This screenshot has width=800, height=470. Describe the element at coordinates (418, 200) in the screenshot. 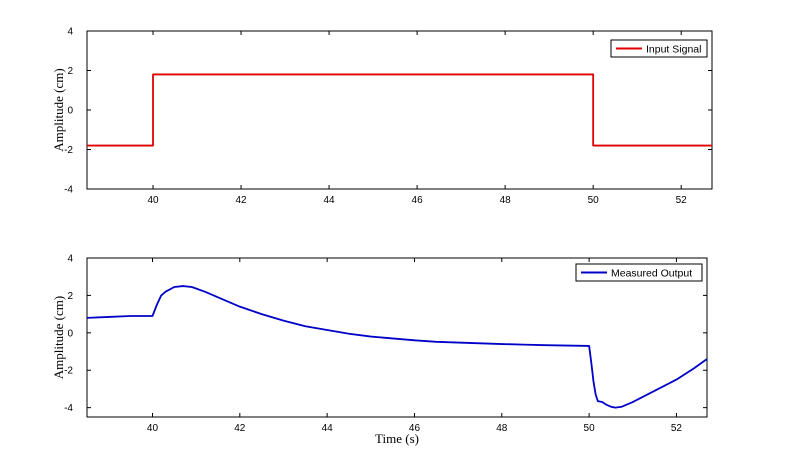

I see `top-x-tick-label: 46` at that location.